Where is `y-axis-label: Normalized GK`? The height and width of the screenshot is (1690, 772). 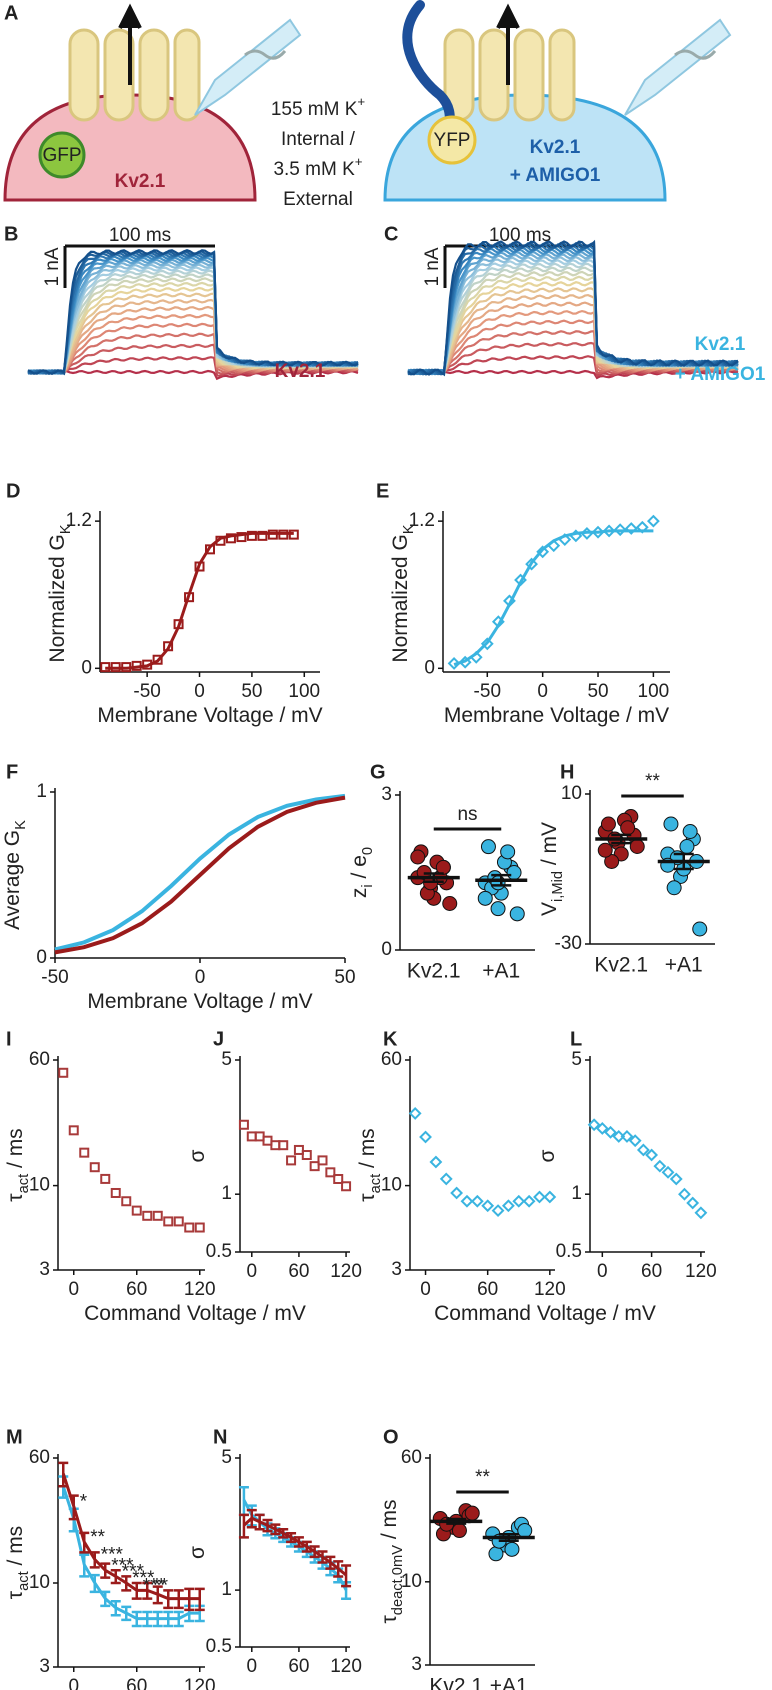
y-axis-label: Normalized GK is located at coordinates (403, 593).